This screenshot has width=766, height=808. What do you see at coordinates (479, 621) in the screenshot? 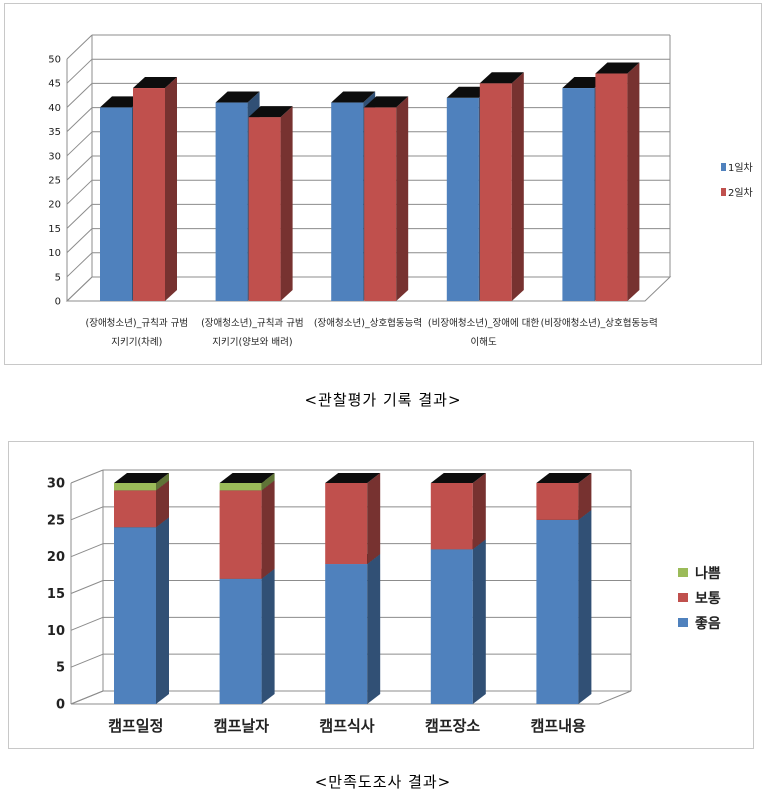
I see `bar-1-4-side` at bounding box center [479, 621].